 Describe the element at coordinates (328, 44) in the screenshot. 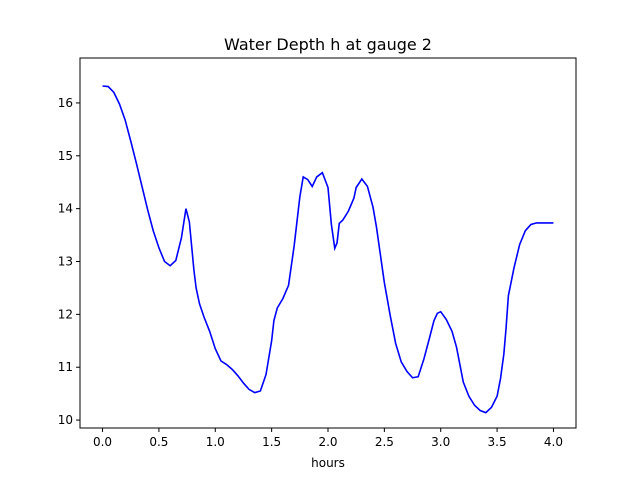

I see `chart-title: Water Depth h at gauge 2` at that location.